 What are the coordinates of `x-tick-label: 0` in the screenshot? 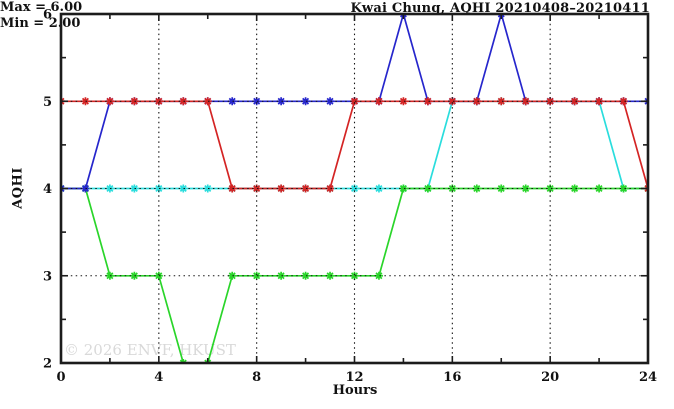 It's located at (60, 377).